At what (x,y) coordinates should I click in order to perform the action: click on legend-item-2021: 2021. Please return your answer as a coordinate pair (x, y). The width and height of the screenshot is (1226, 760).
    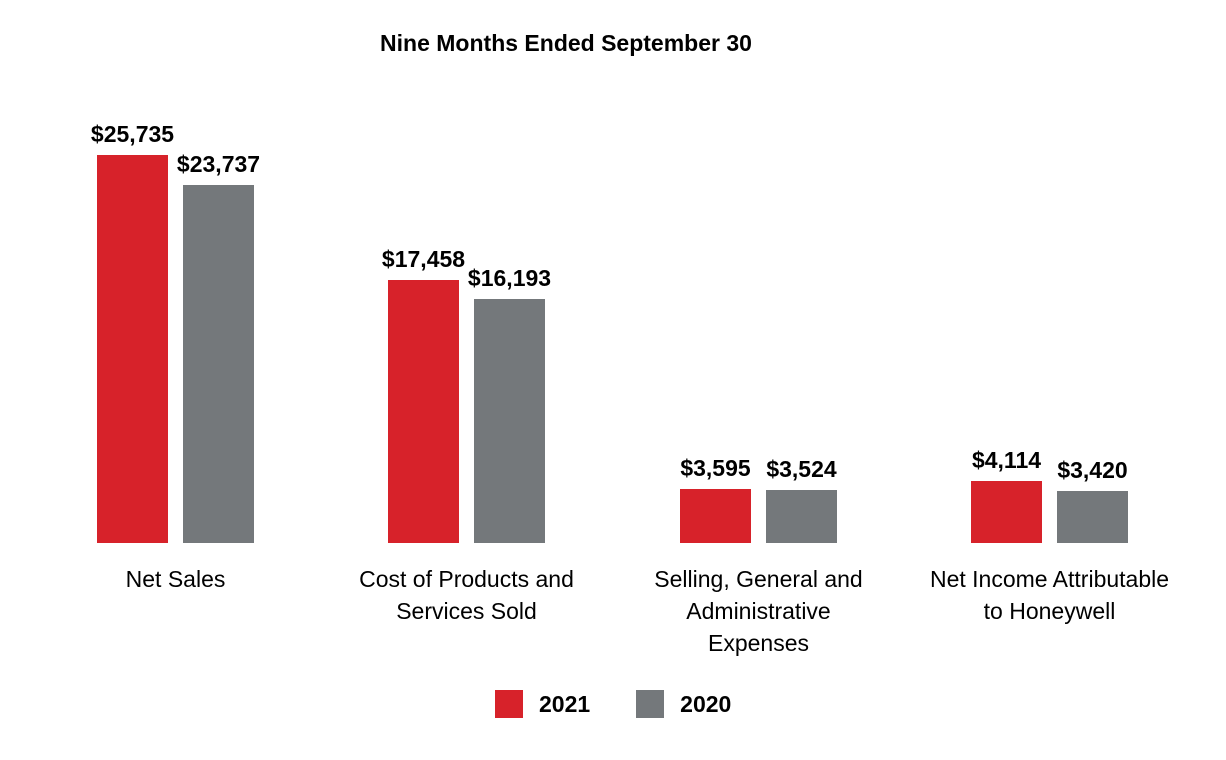
    Looking at the image, I should click on (542, 704).